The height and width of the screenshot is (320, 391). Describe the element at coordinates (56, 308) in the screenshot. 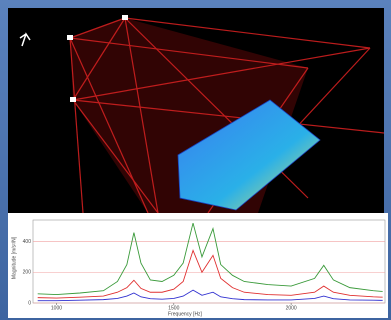

I see `x-tick-label: 1000` at that location.